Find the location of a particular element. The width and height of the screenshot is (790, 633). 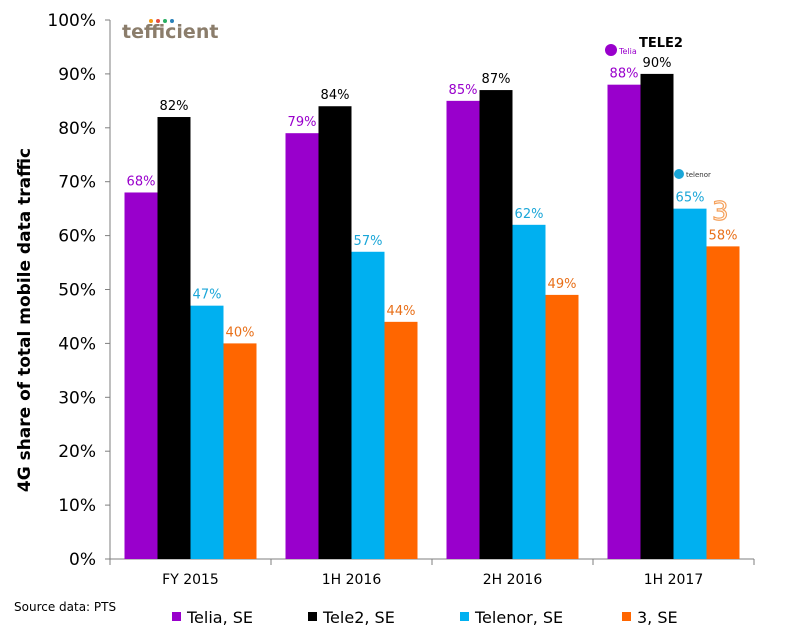

tele2-logo-text: TELE2 is located at coordinates (661, 43).